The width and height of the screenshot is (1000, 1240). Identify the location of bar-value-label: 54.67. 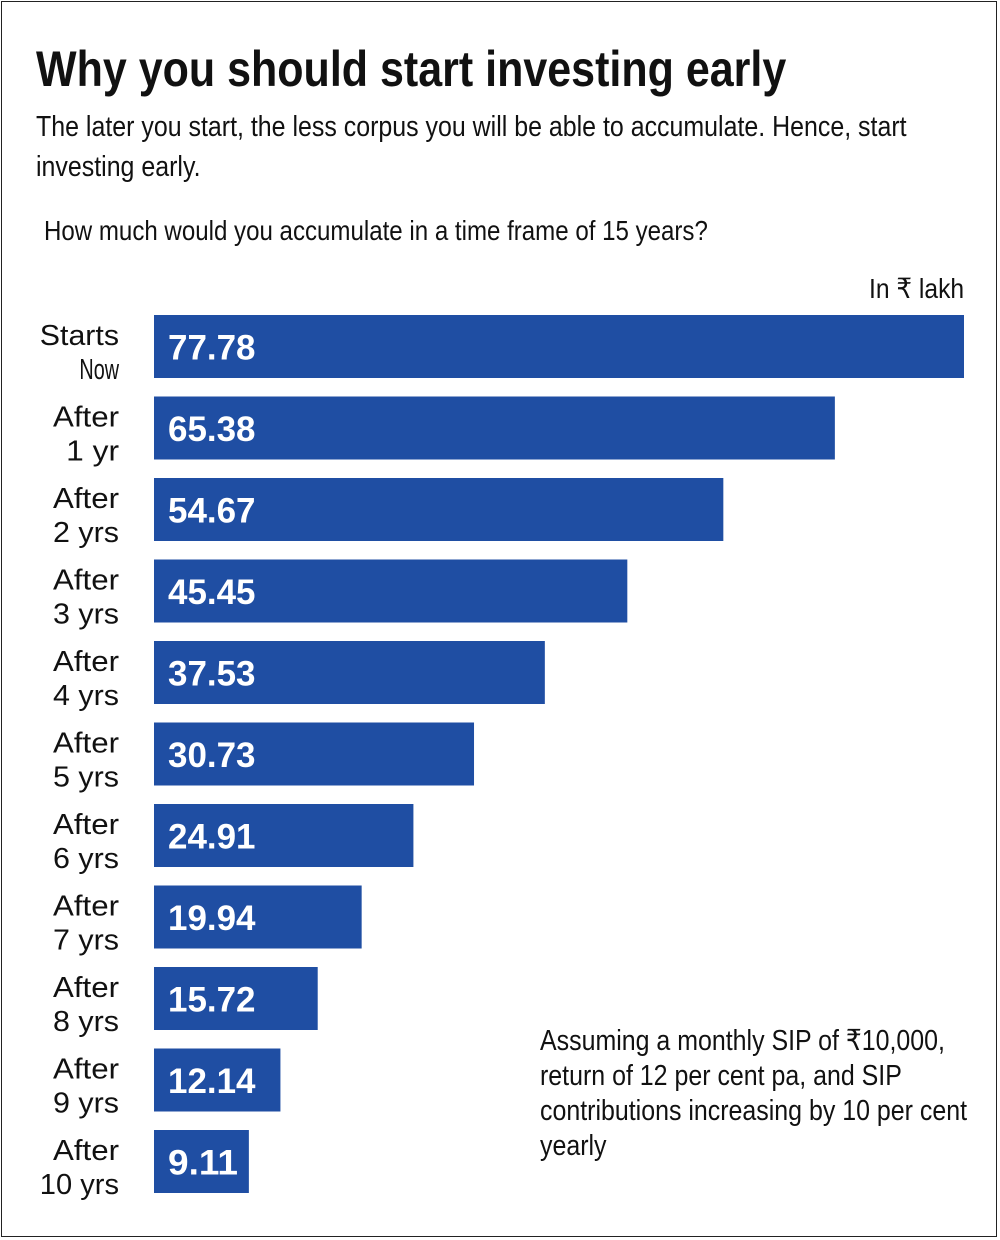
(212, 511).